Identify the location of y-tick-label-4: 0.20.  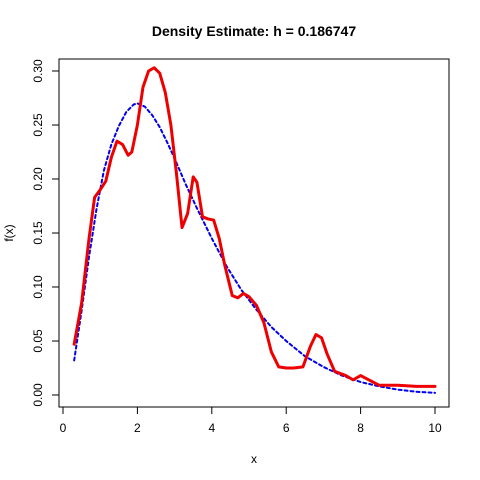
(38, 179).